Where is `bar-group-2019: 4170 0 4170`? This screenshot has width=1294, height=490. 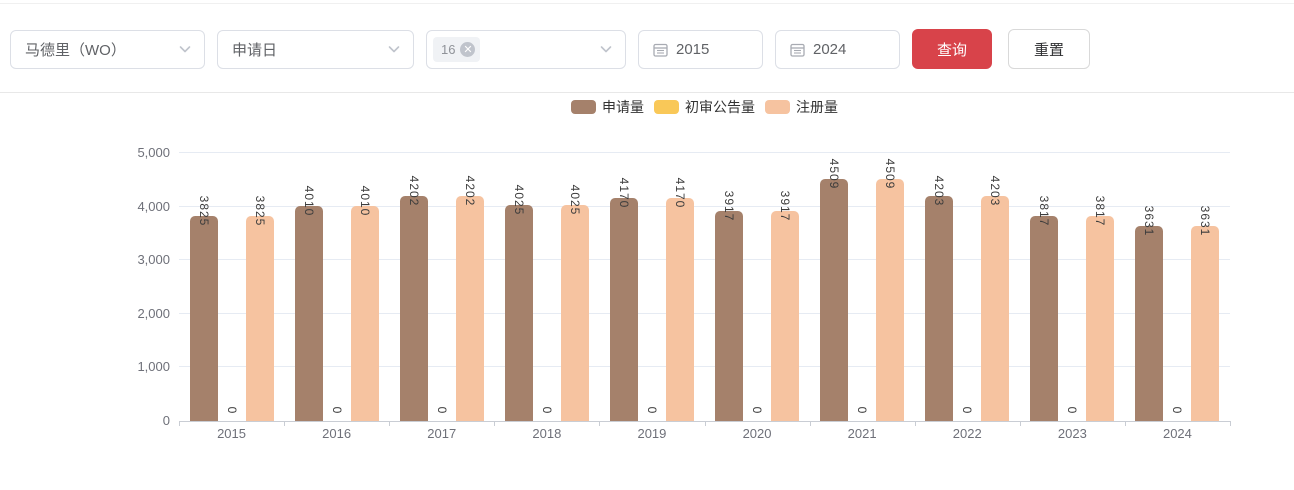
bar-group-2019: 4170 0 4170 is located at coordinates (651, 287).